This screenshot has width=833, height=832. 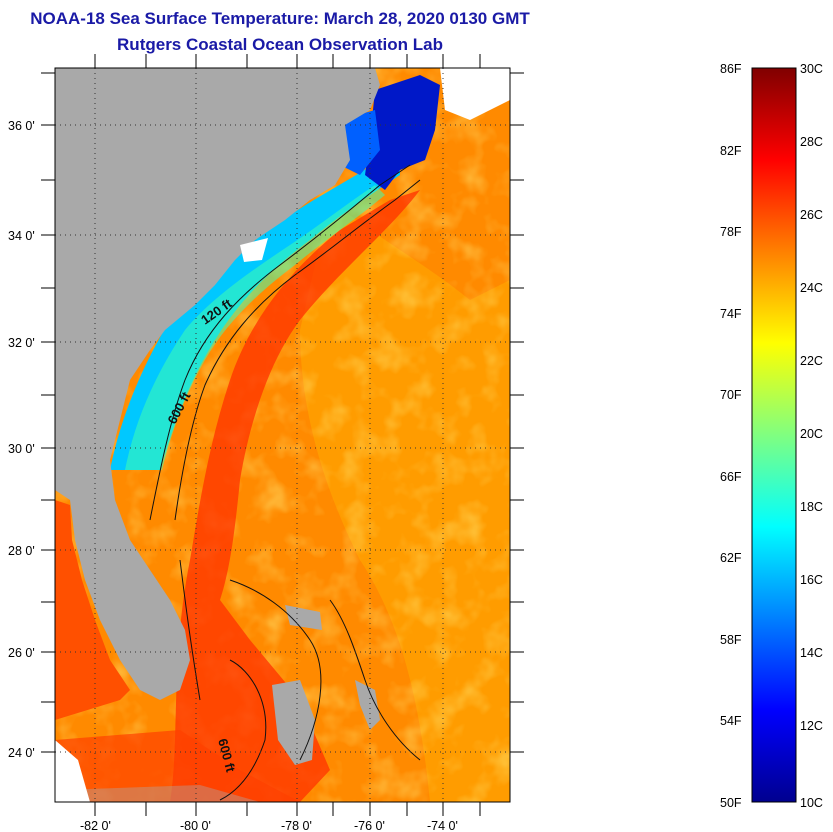 What do you see at coordinates (442, 825) in the screenshot?
I see `lon-label-74: -74 0'` at bounding box center [442, 825].